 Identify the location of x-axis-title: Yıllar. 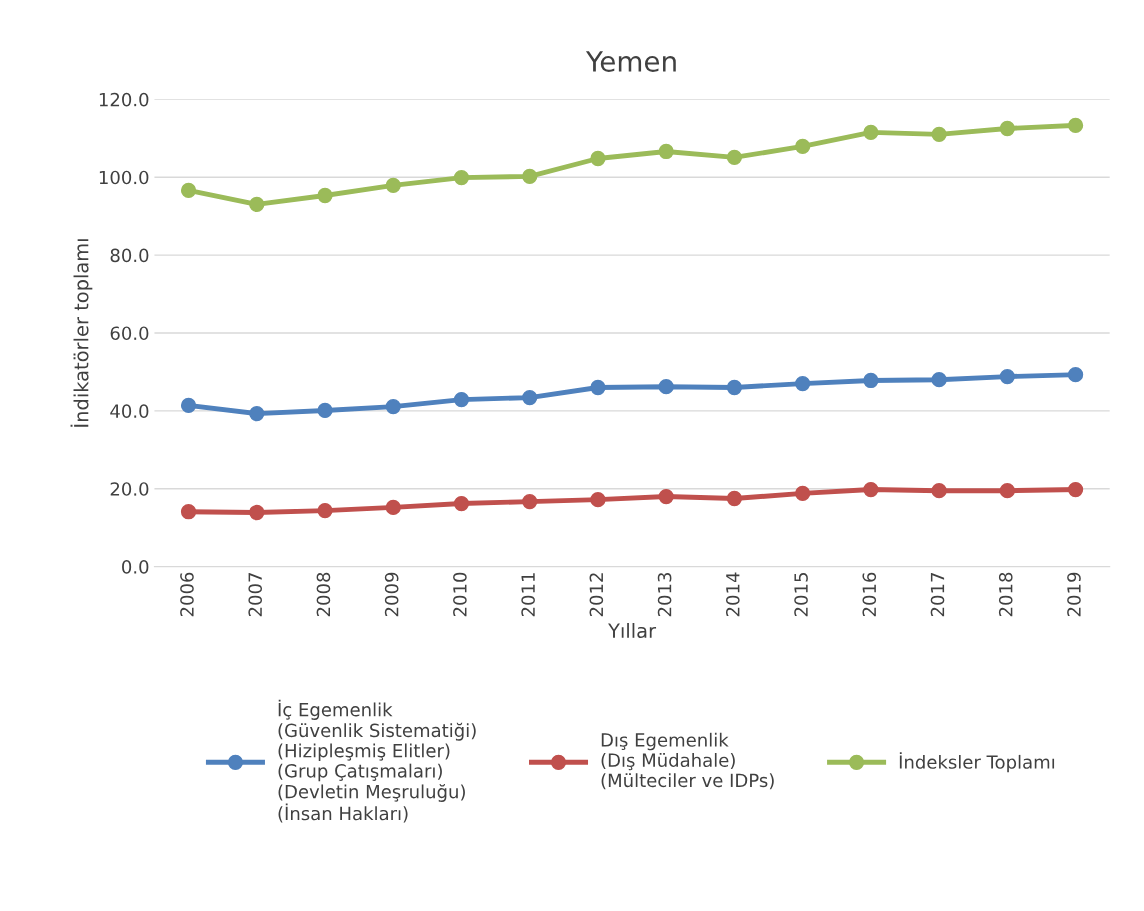
(632, 631).